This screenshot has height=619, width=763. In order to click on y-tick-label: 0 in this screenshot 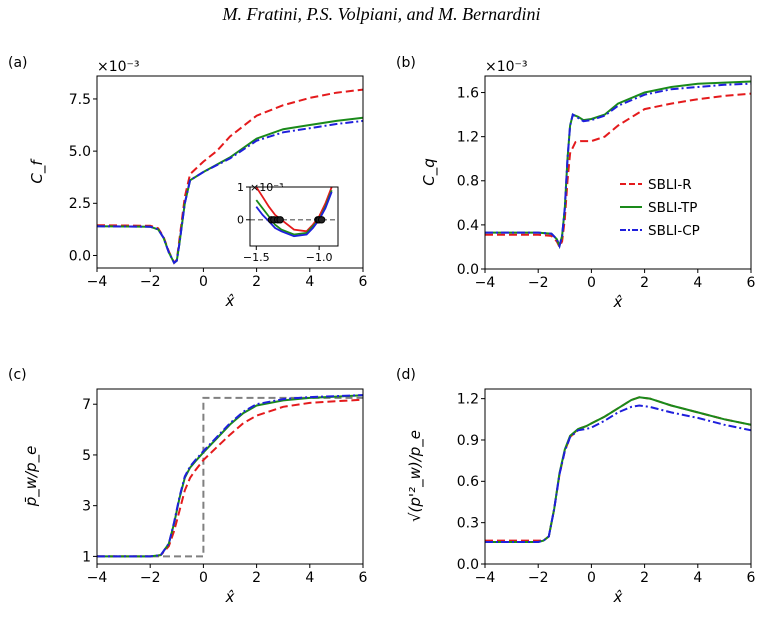, I will do `click(240, 220)`.